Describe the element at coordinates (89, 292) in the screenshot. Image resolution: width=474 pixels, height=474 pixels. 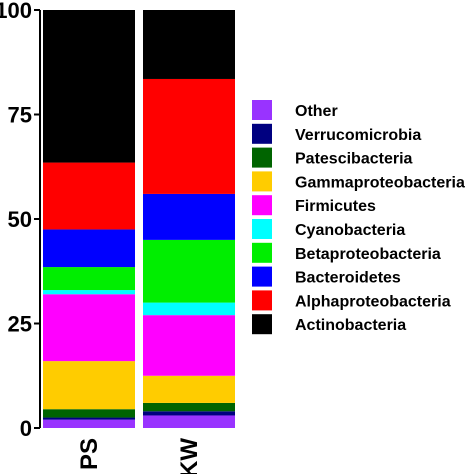
I see `bar-segment-ps-cyanobacteria` at that location.